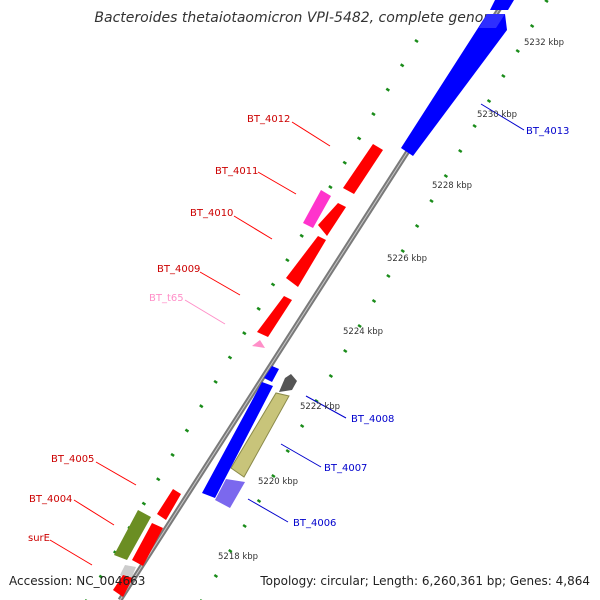 The image size is (600, 600). What do you see at coordinates (238, 557) in the screenshot?
I see `tick-label-5218: 5218 kbp` at bounding box center [238, 557].